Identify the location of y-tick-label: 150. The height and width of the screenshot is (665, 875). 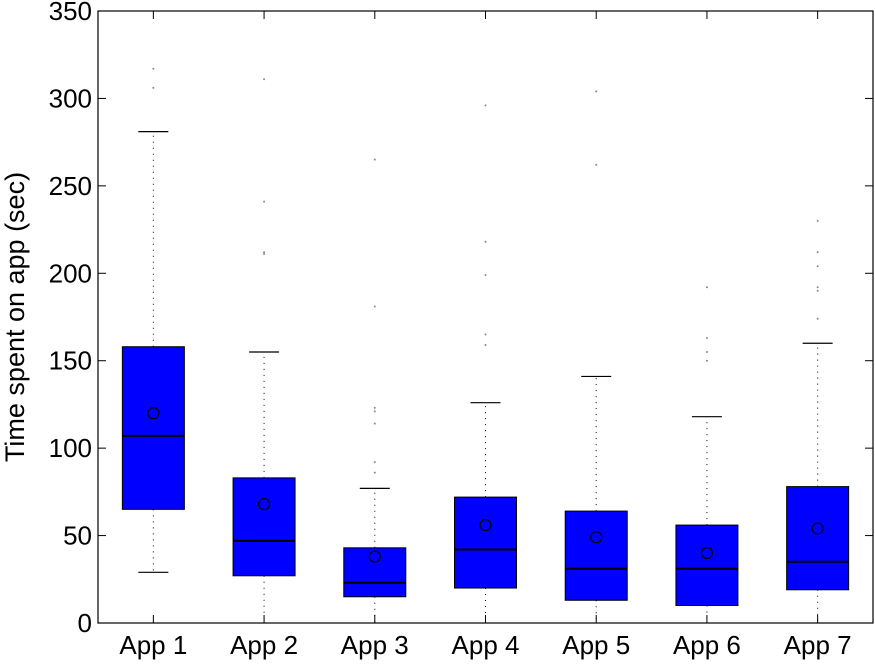
(70, 361).